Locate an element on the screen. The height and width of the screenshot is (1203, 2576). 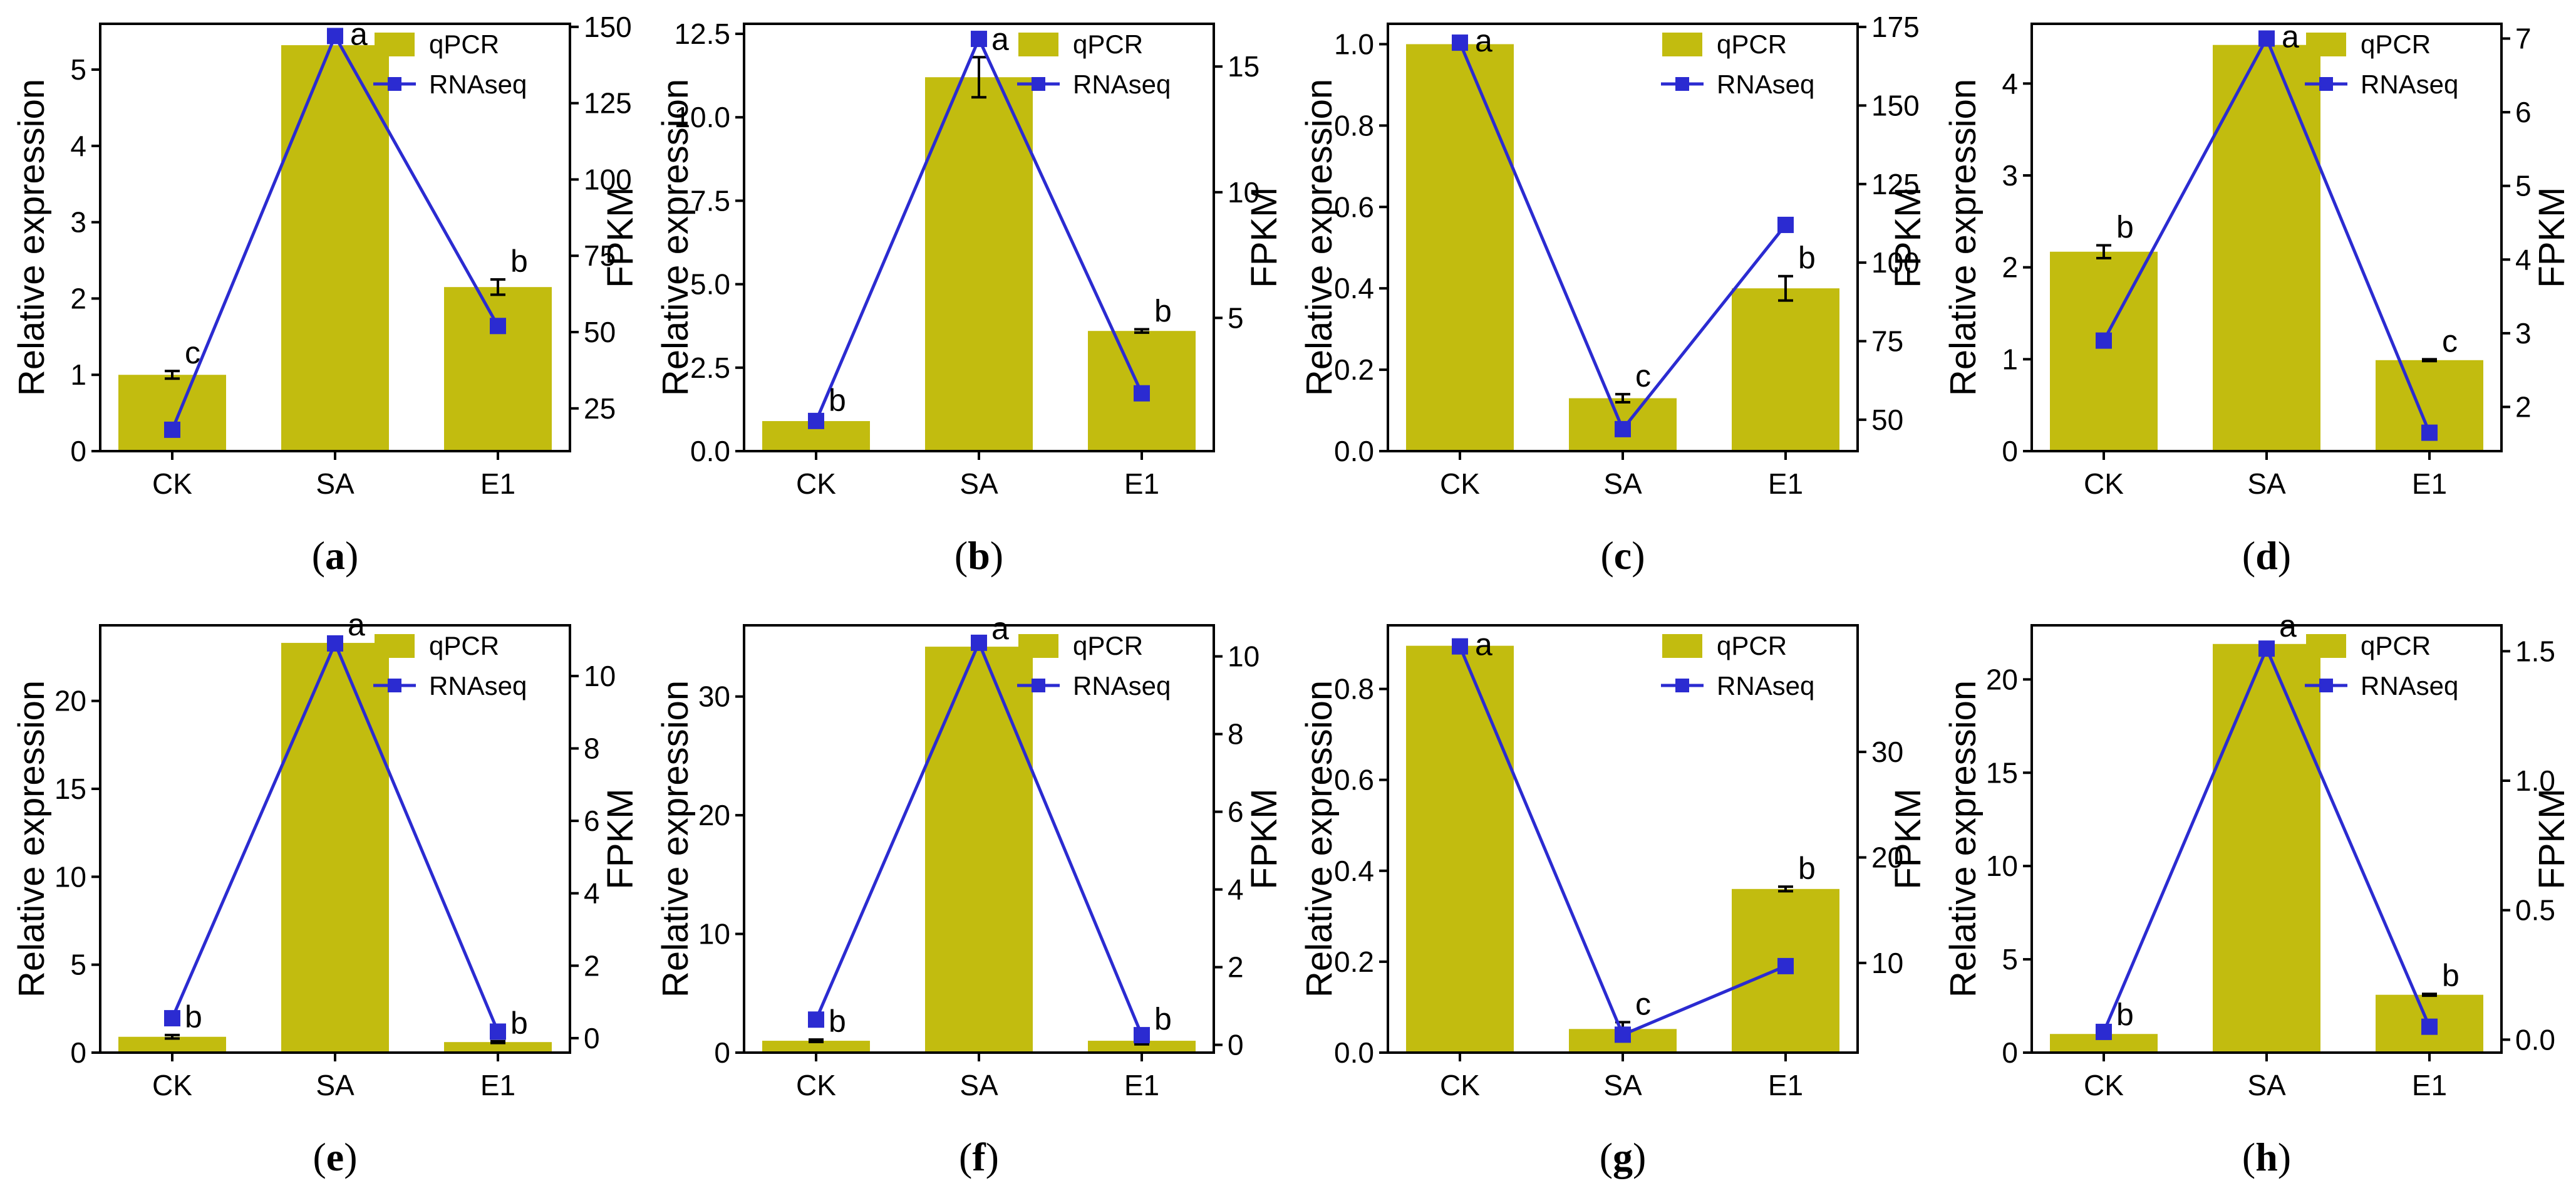
rnaseq-marker-g-ck is located at coordinates (1460, 647).